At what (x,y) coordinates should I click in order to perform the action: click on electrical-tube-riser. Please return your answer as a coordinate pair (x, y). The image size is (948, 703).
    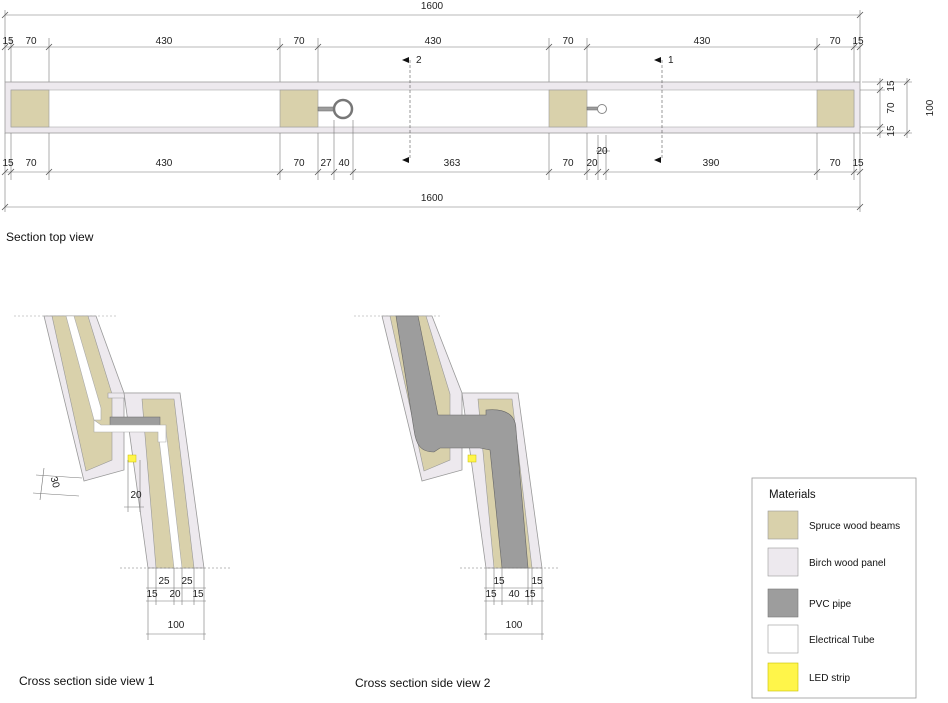
    Looking at the image, I should click on (602, 109).